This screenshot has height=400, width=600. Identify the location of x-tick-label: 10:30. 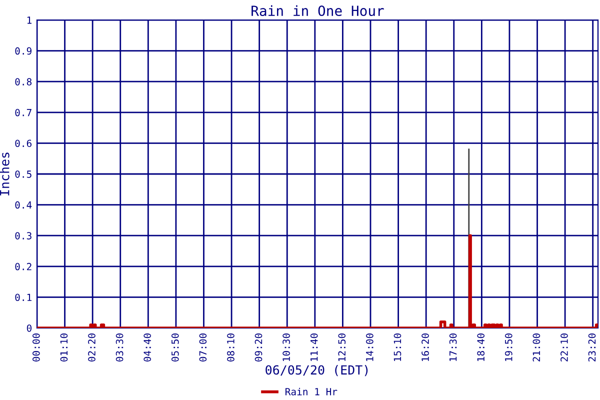
(286, 347).